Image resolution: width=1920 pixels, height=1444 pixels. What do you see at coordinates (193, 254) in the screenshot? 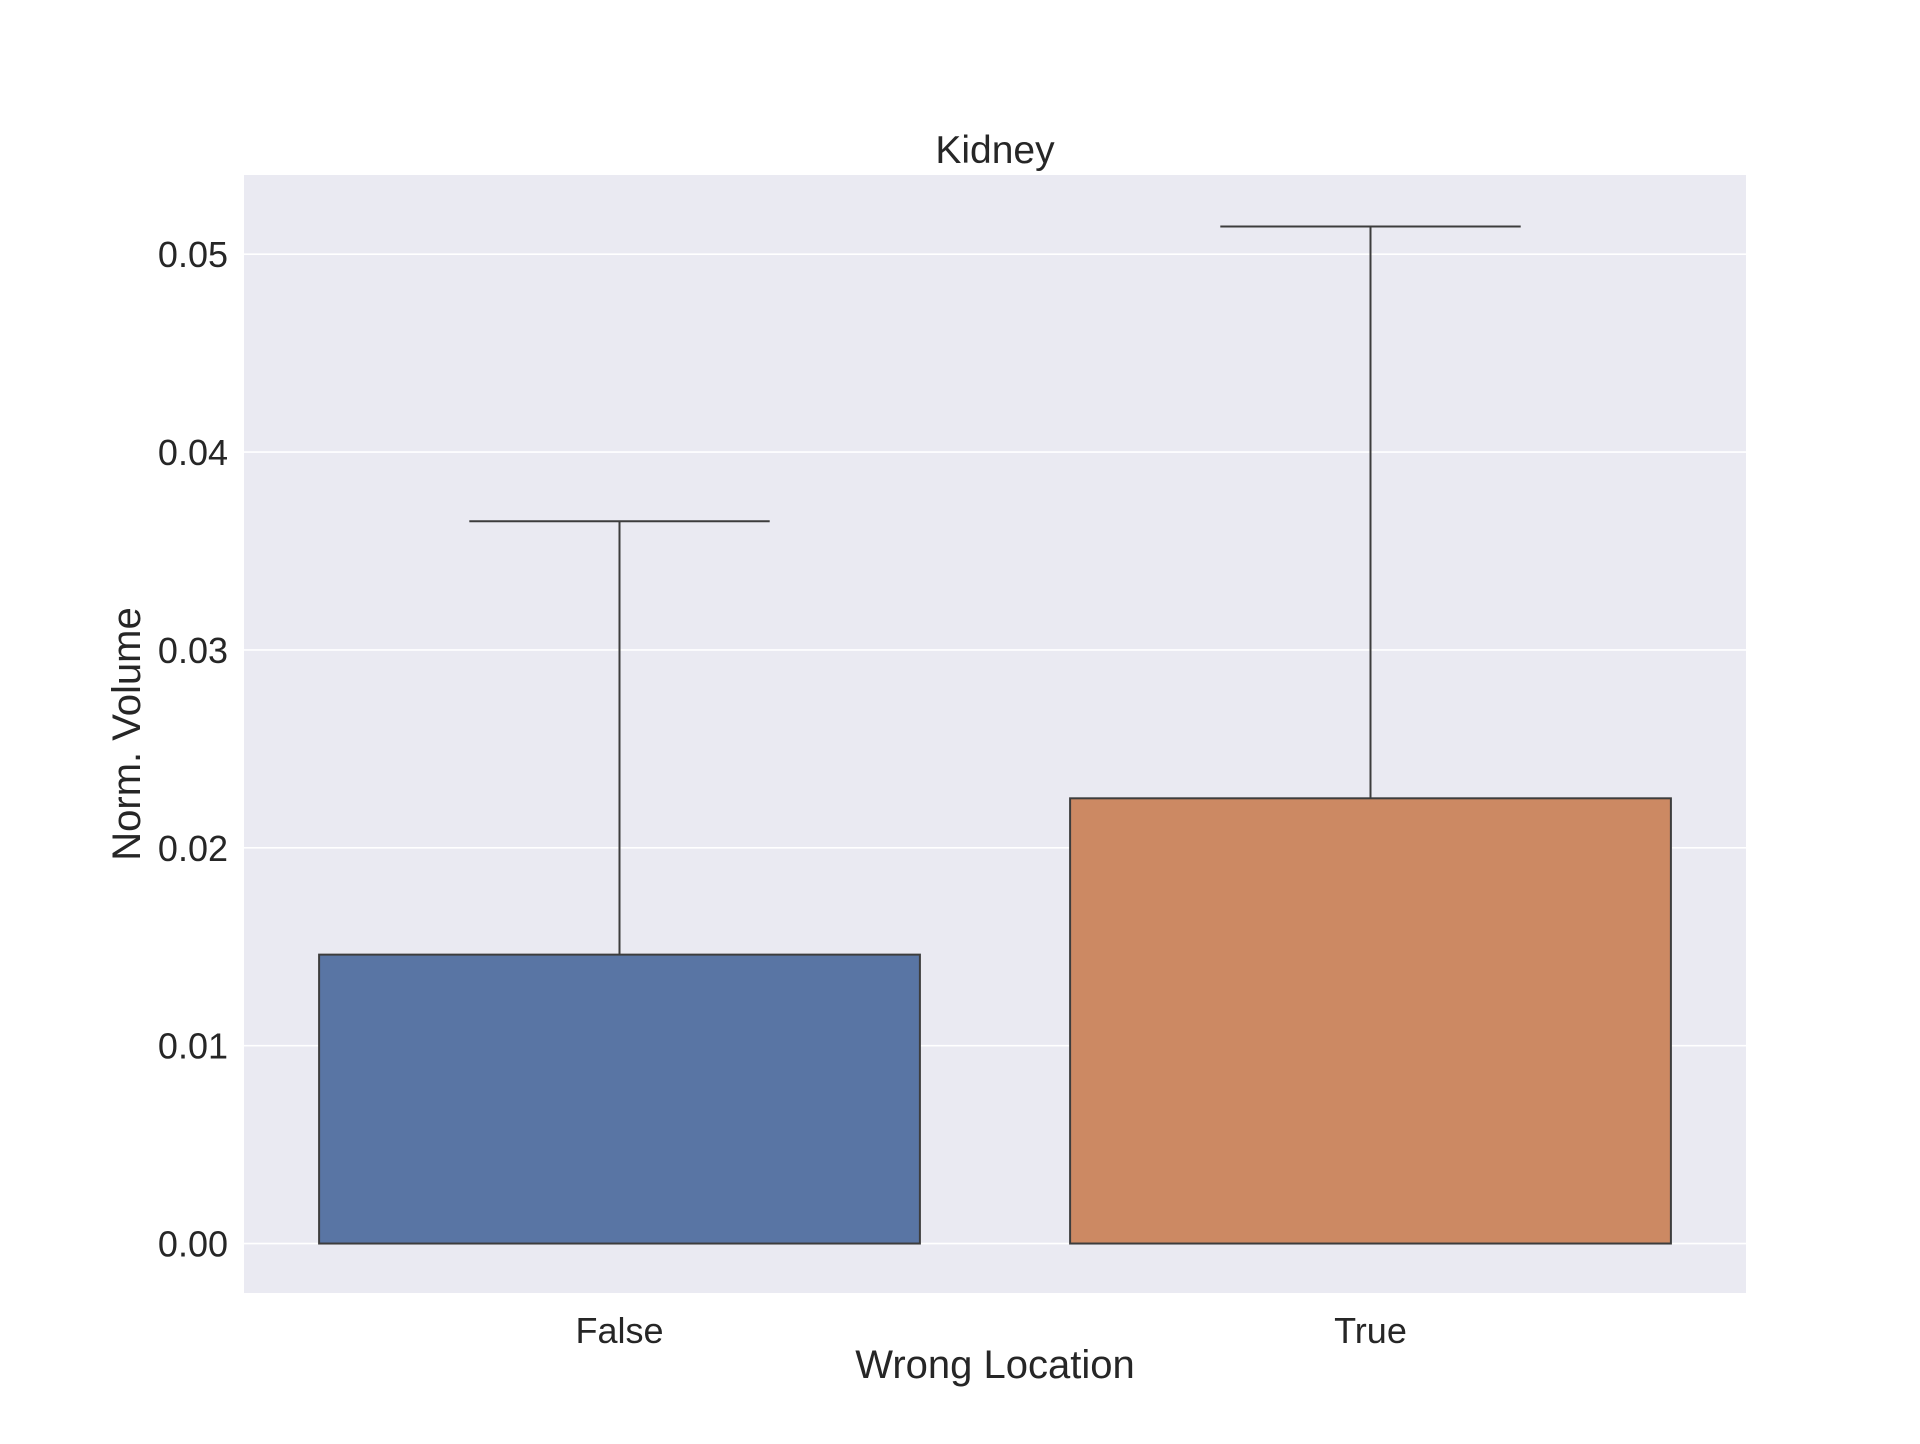
I see `y-tick-label: 0.05` at bounding box center [193, 254].